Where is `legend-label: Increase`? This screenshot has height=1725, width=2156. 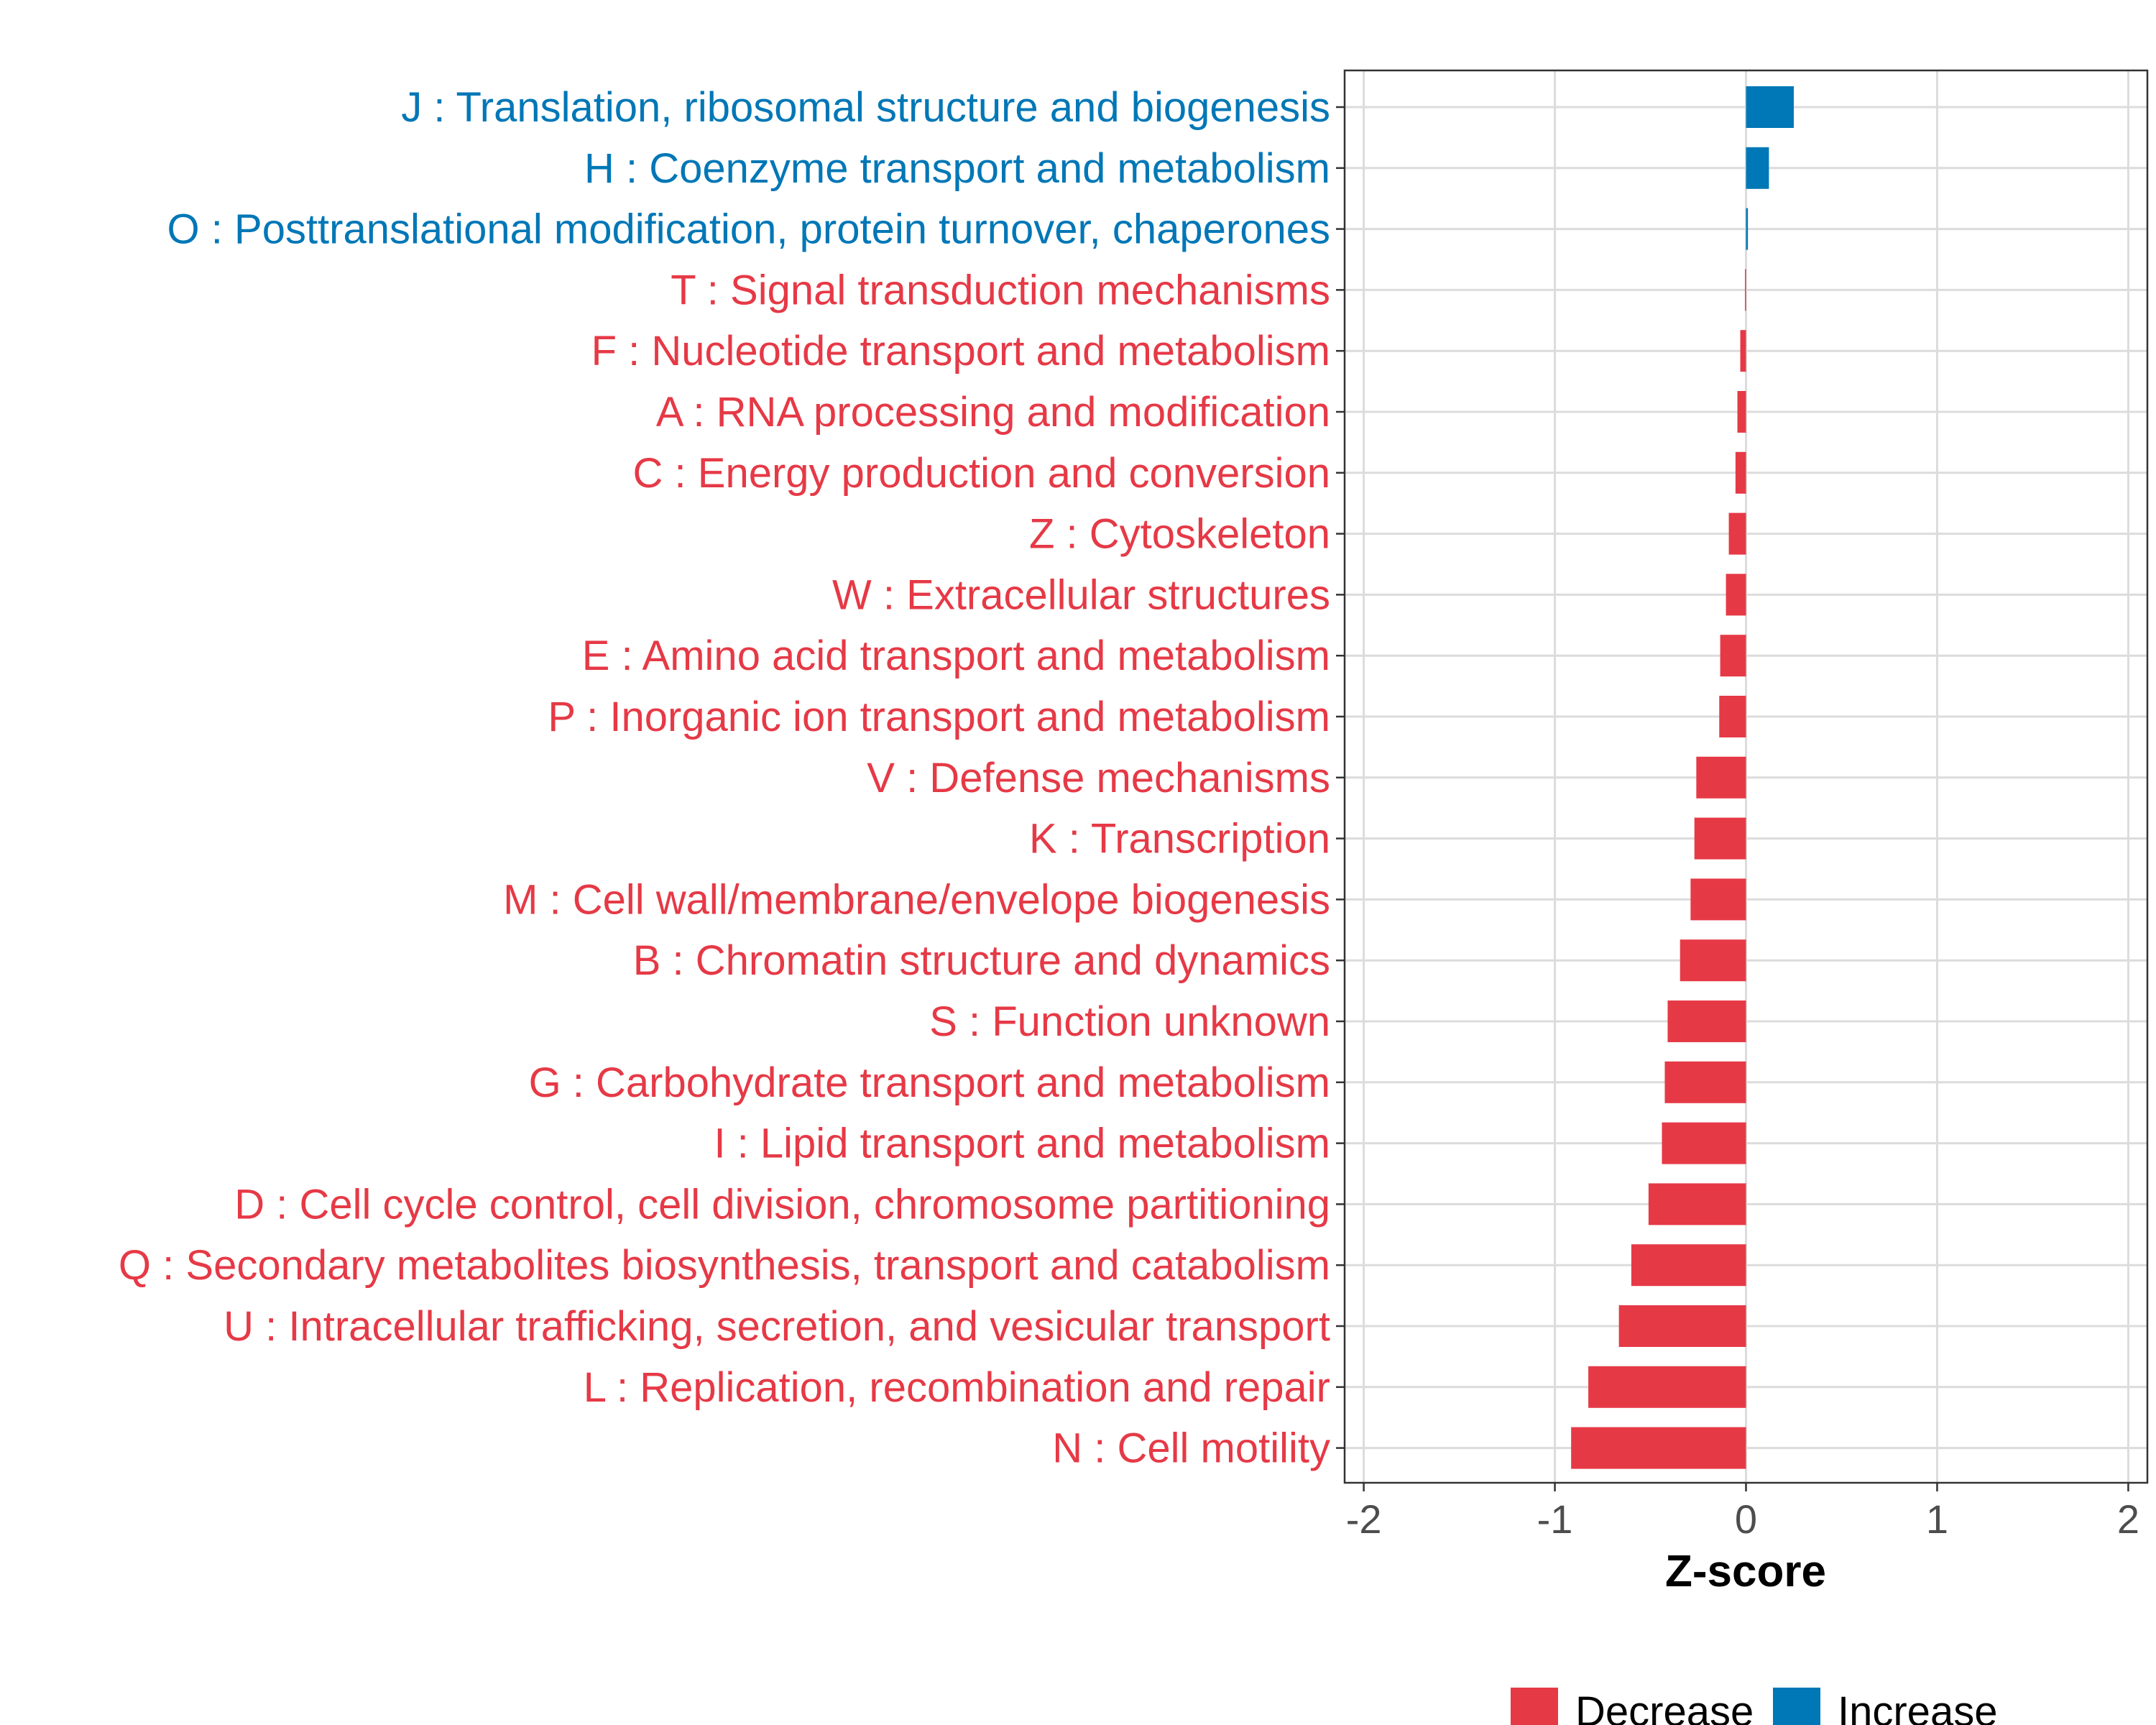
legend-label: Increase is located at coordinates (1918, 1706).